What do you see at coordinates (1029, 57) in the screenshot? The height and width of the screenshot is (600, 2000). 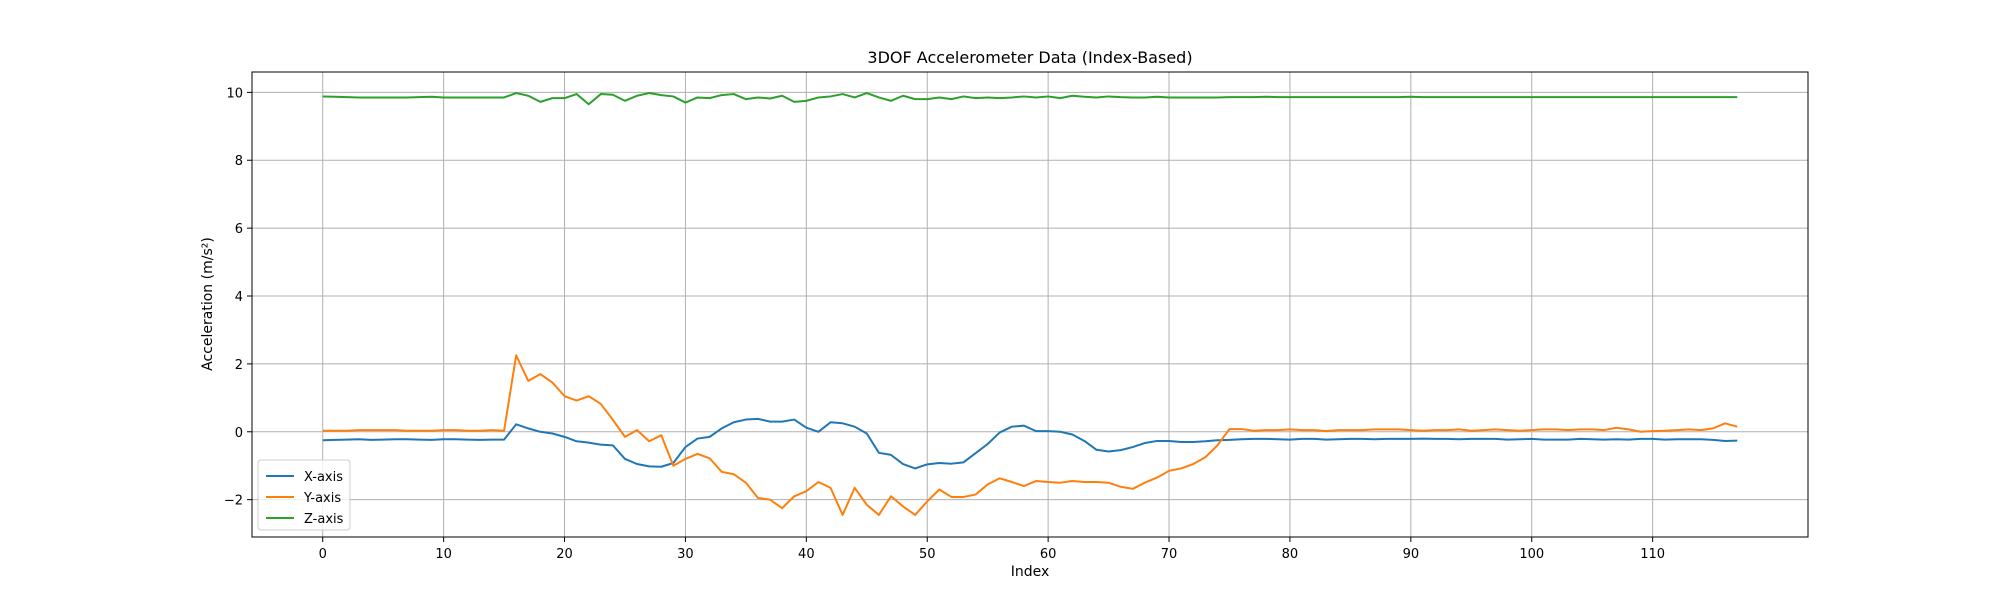 I see `chart-title: 3DOF Accelerometer Data (Index-Based)` at bounding box center [1029, 57].